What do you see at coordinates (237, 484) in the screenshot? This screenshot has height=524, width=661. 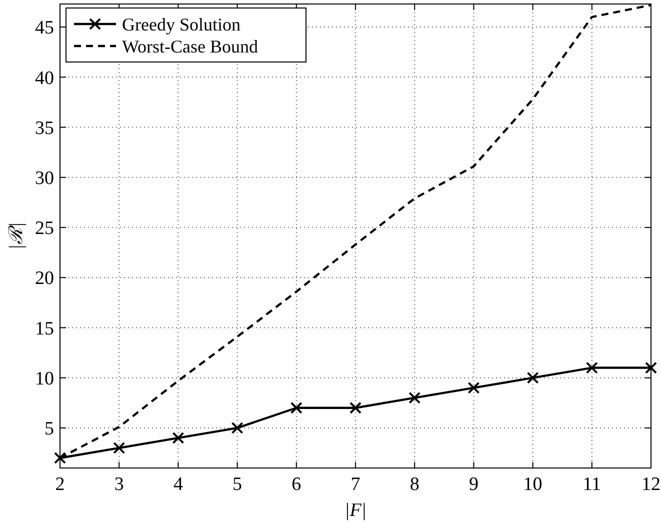 I see `x-tick-label: 5` at bounding box center [237, 484].